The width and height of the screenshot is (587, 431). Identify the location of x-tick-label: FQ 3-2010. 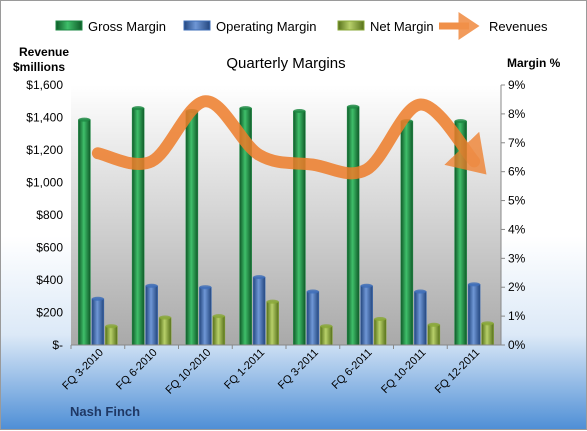
(83, 370).